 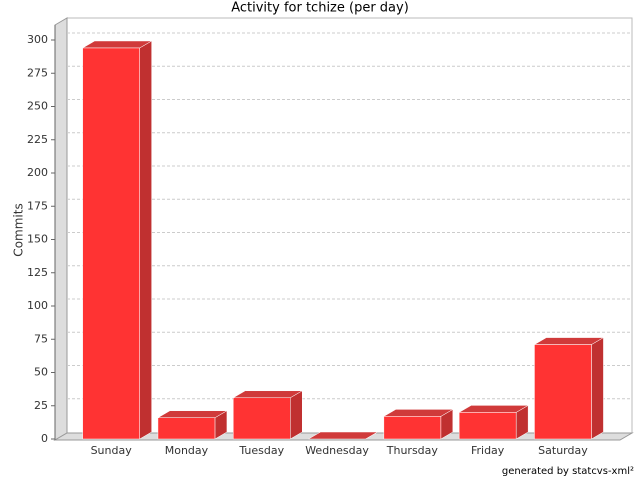 What do you see at coordinates (112, 450) in the screenshot?
I see `x-tick-label: Sunday` at bounding box center [112, 450].